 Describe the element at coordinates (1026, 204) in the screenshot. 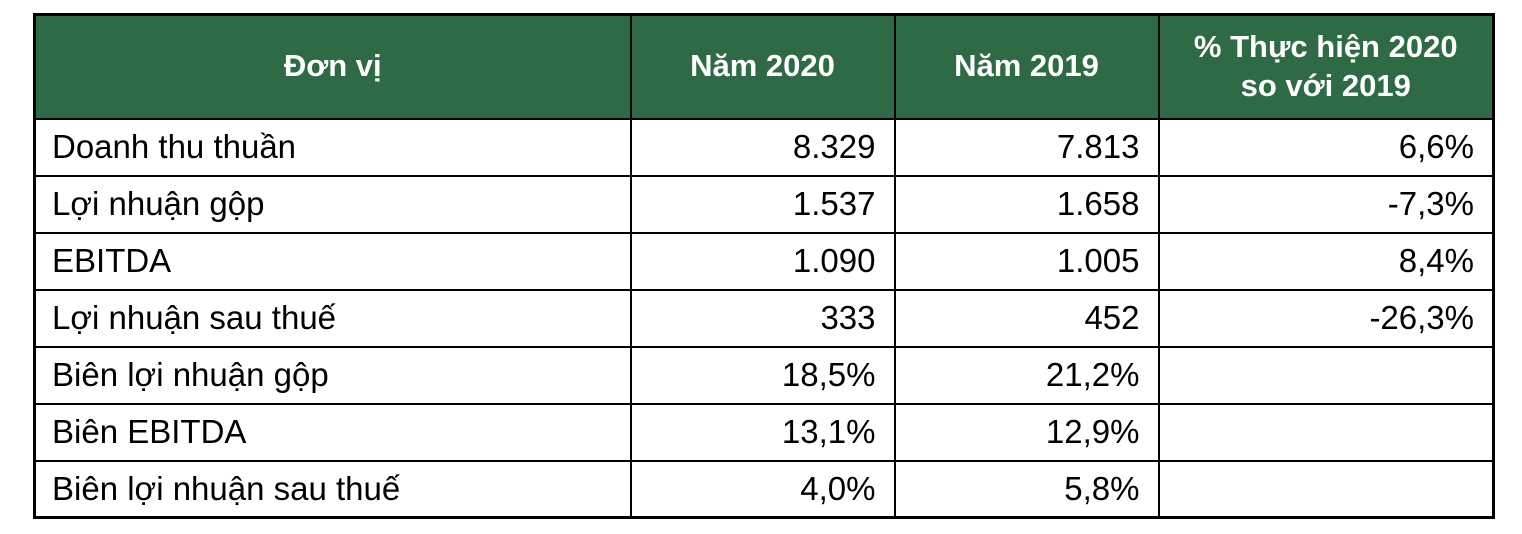

I see `value-2019: 1.658` at that location.